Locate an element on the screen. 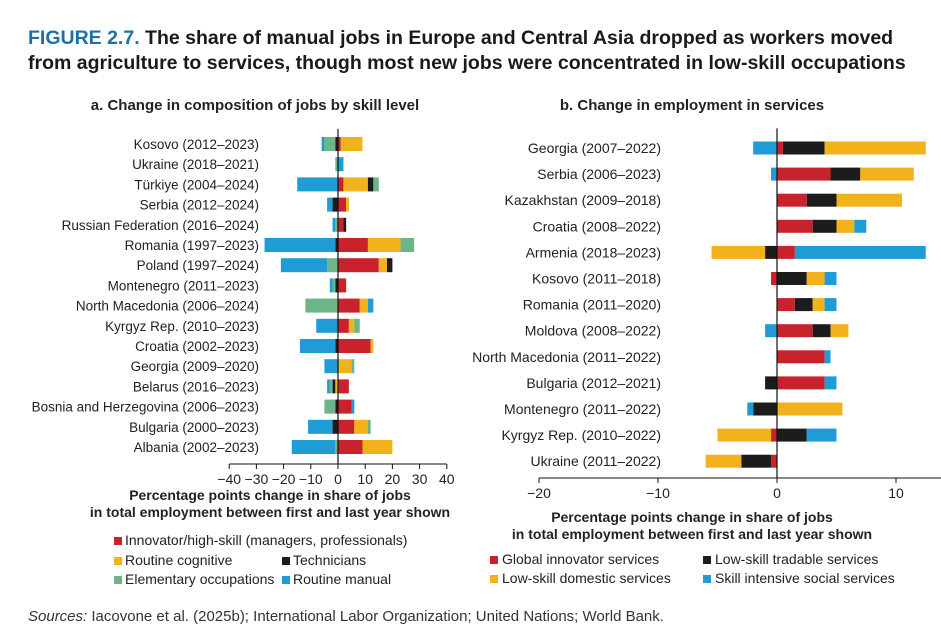 The width and height of the screenshot is (941, 640). legend-swatch-orange is located at coordinates (118, 561).